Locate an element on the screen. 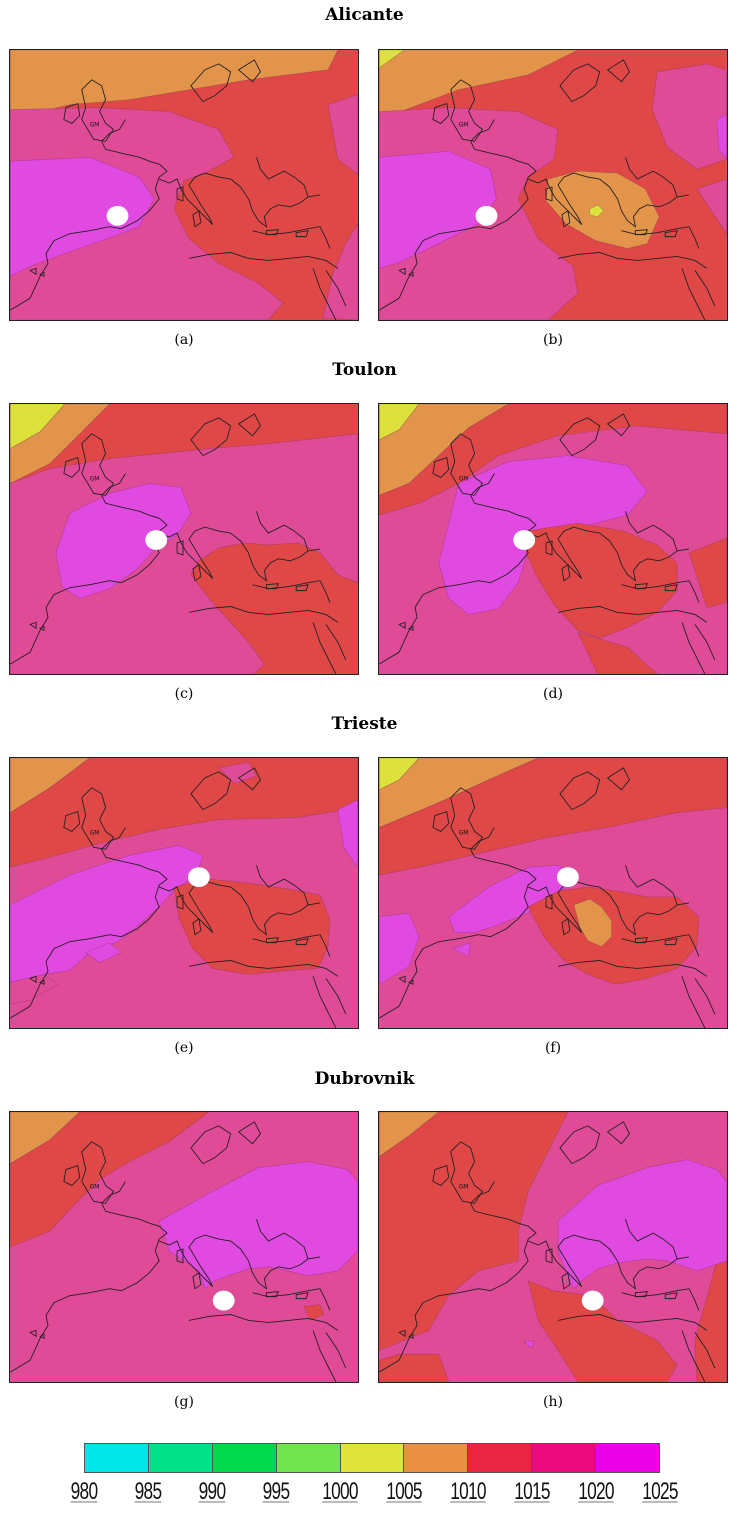 The width and height of the screenshot is (729, 1519). colorbar-tick-label: 990 is located at coordinates (212, 1491).